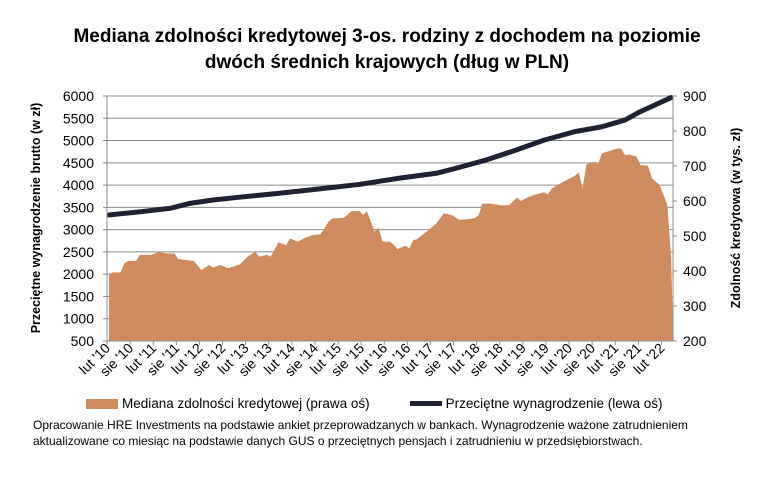 The image size is (774, 488). Describe the element at coordinates (78, 96) in the screenshot. I see `left-tick-label: 6000` at that location.